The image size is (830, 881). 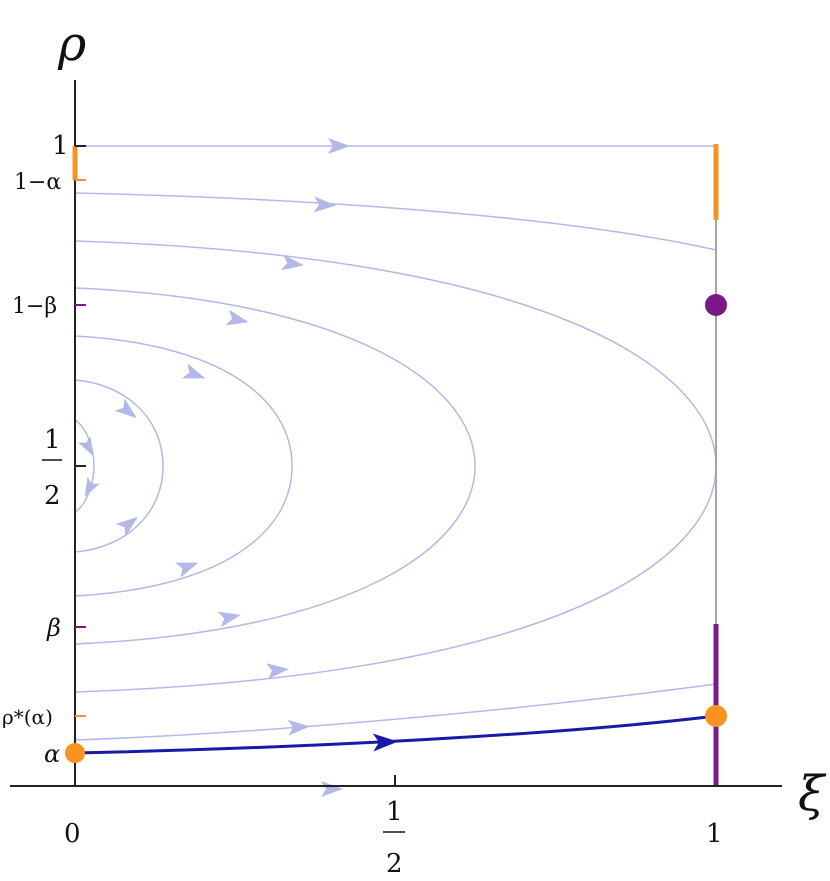 What do you see at coordinates (27, 717) in the screenshot?
I see `y-tick-label-rho-star: ρ*(α)` at bounding box center [27, 717].